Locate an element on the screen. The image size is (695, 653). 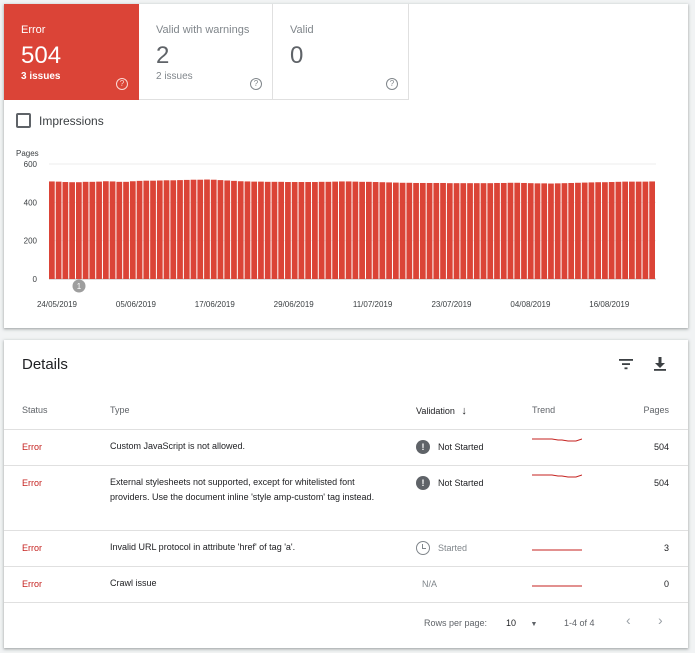
error-tile: Error 504 3 issues ? is located at coordinates (71, 52).